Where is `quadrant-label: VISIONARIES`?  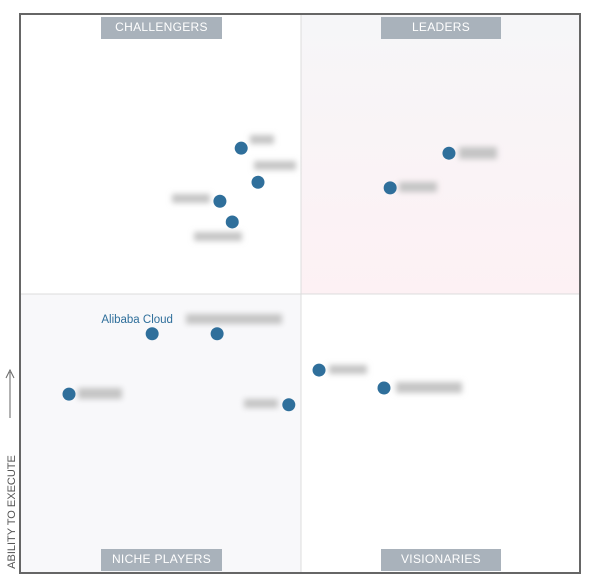 quadrant-label: VISIONARIES is located at coordinates (441, 559).